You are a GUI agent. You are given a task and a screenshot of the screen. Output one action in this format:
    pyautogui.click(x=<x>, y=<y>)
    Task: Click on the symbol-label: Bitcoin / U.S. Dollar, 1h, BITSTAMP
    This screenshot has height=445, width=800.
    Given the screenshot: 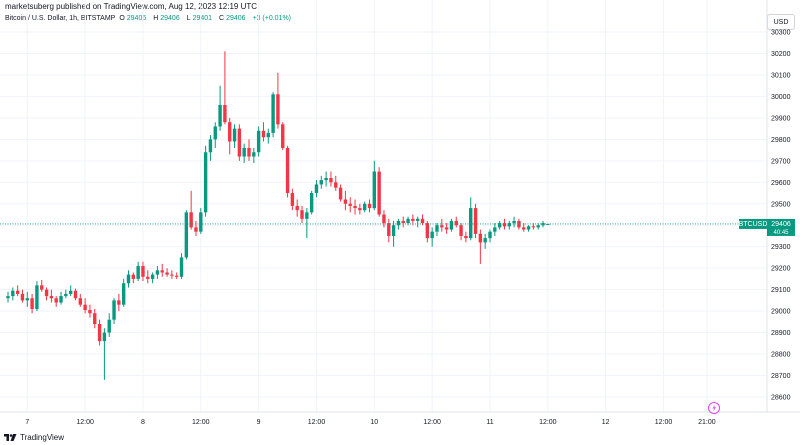 What is the action you would take?
    pyautogui.click(x=60, y=18)
    